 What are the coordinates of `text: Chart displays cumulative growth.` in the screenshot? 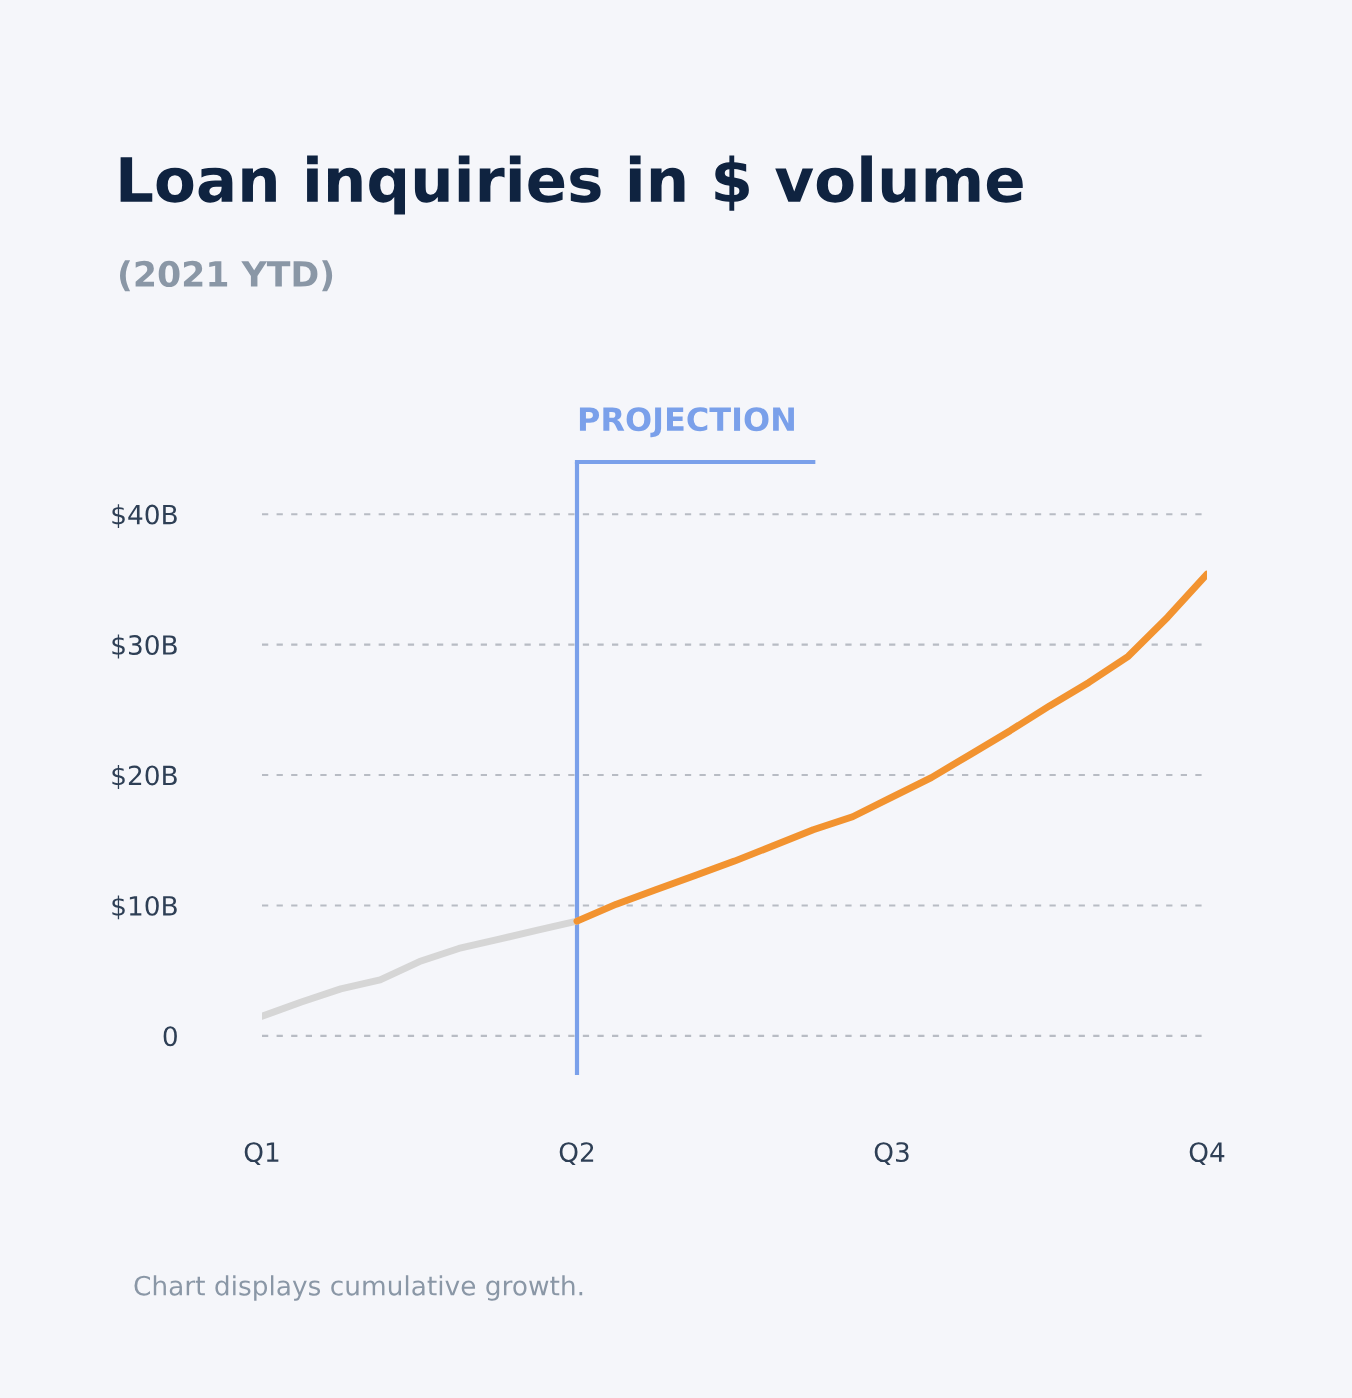 It's located at (358, 1288).